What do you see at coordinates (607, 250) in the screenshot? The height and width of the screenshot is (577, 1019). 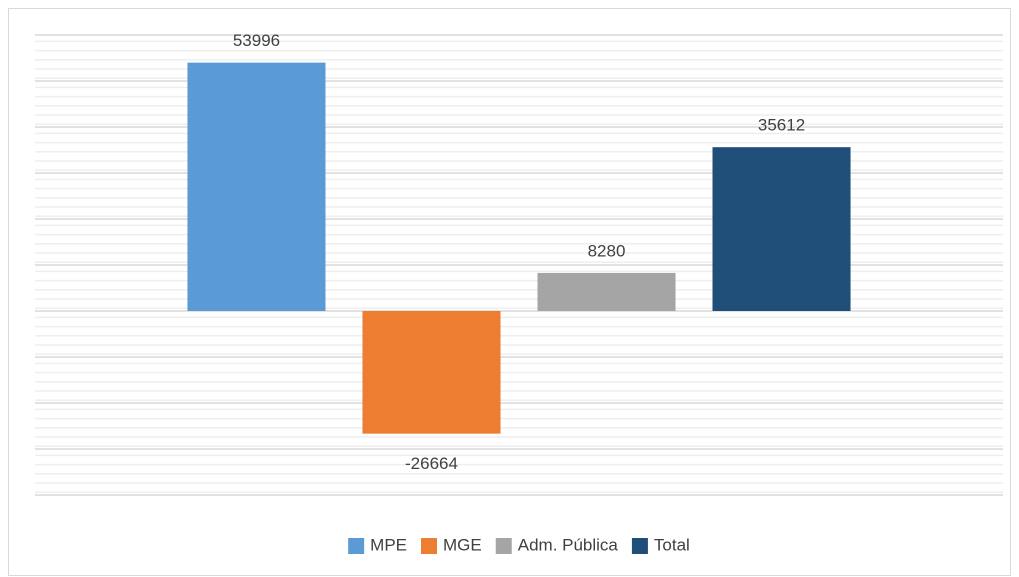 I see `data-label: 8280` at bounding box center [607, 250].